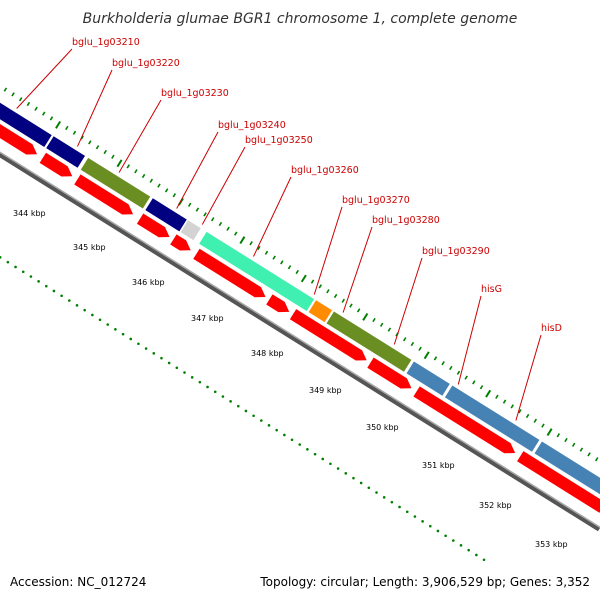 The height and width of the screenshot is (600, 600). What do you see at coordinates (252, 125) in the screenshot?
I see `gene-label: bglu_1g03240` at bounding box center [252, 125].